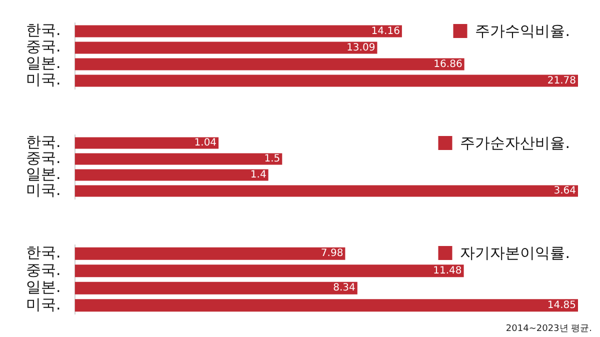  What do you see at coordinates (385, 31) in the screenshot?
I see `data-label: 14.16` at bounding box center [385, 31].